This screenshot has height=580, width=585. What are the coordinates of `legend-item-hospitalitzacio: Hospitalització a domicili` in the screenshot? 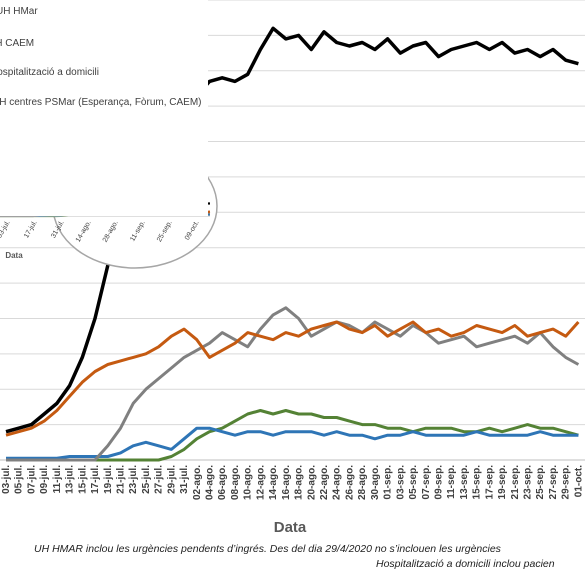 It's located at (49, 72).